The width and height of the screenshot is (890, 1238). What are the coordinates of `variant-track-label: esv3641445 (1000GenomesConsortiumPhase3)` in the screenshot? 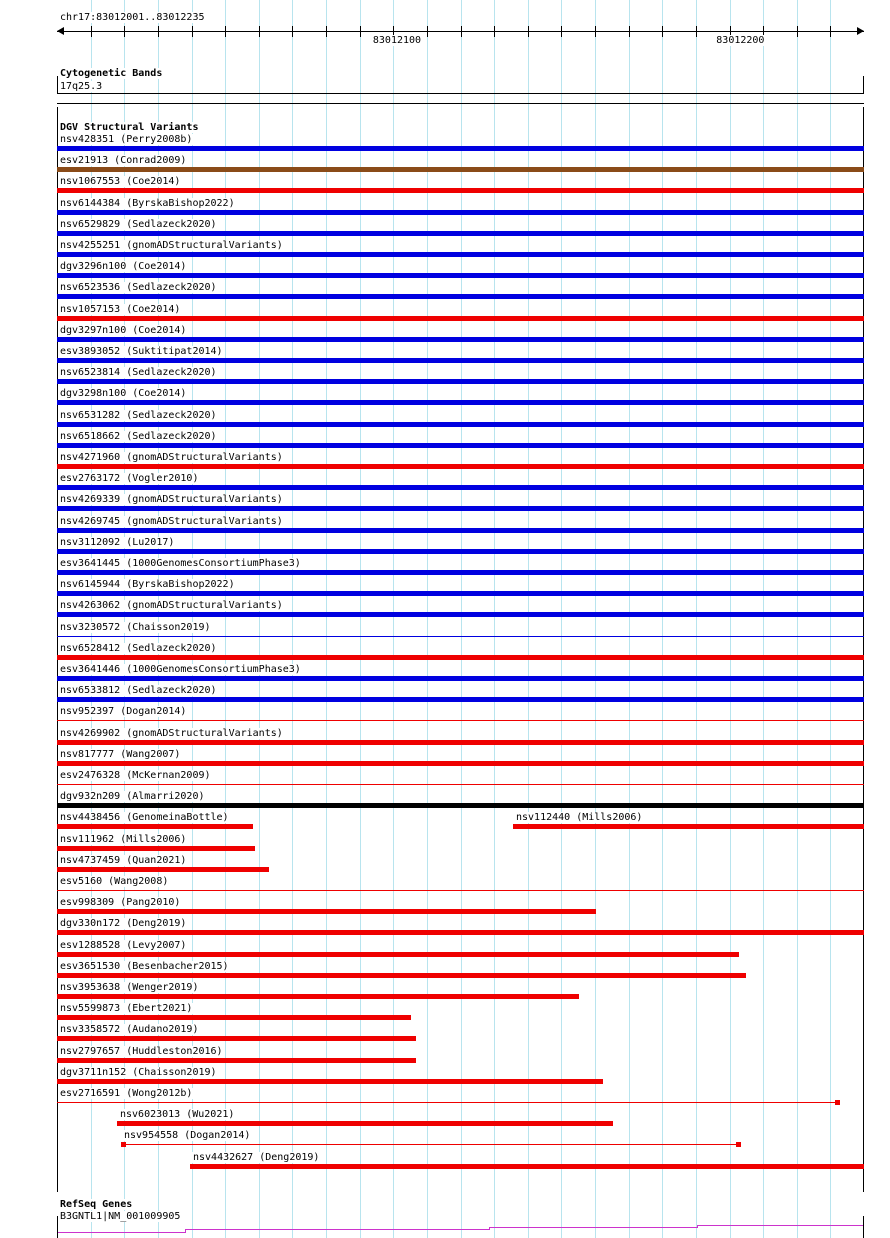 It's located at (180, 563).